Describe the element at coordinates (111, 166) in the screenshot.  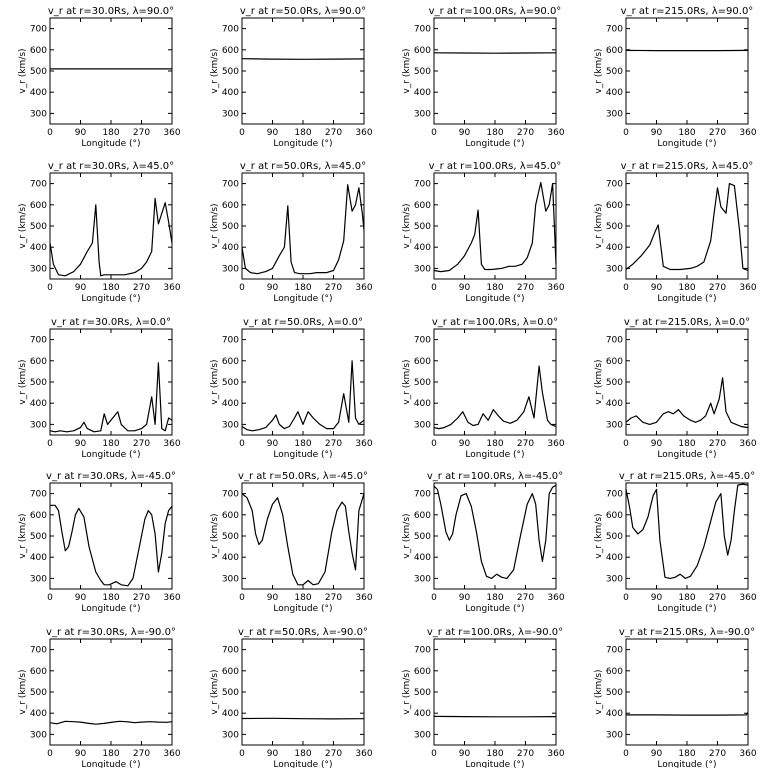
I see `plot-title: v_r at r=30.0Rs, λ=45.0°` at that location.